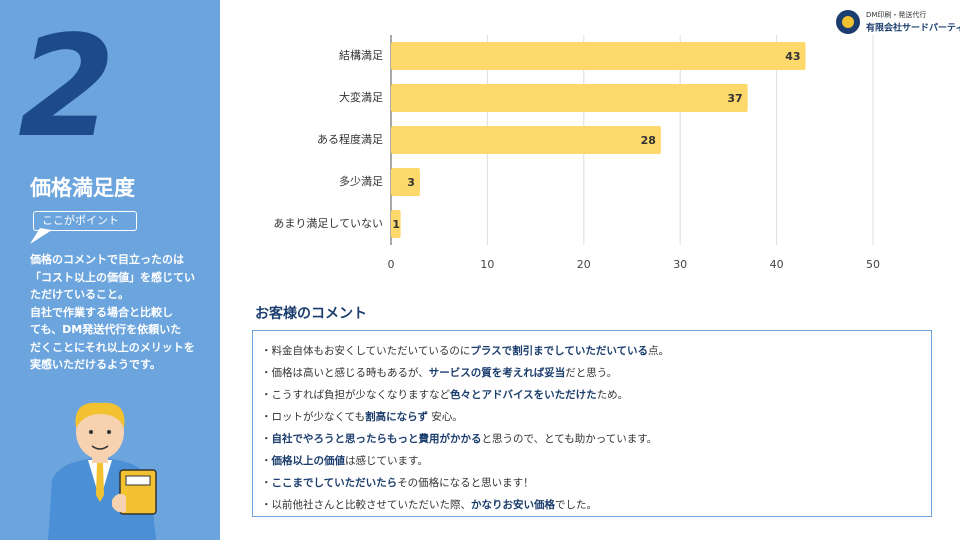 The height and width of the screenshot is (540, 960). Describe the element at coordinates (101, 312) in the screenshot. I see `point-line: 自社で作業する場合と比較し` at that location.